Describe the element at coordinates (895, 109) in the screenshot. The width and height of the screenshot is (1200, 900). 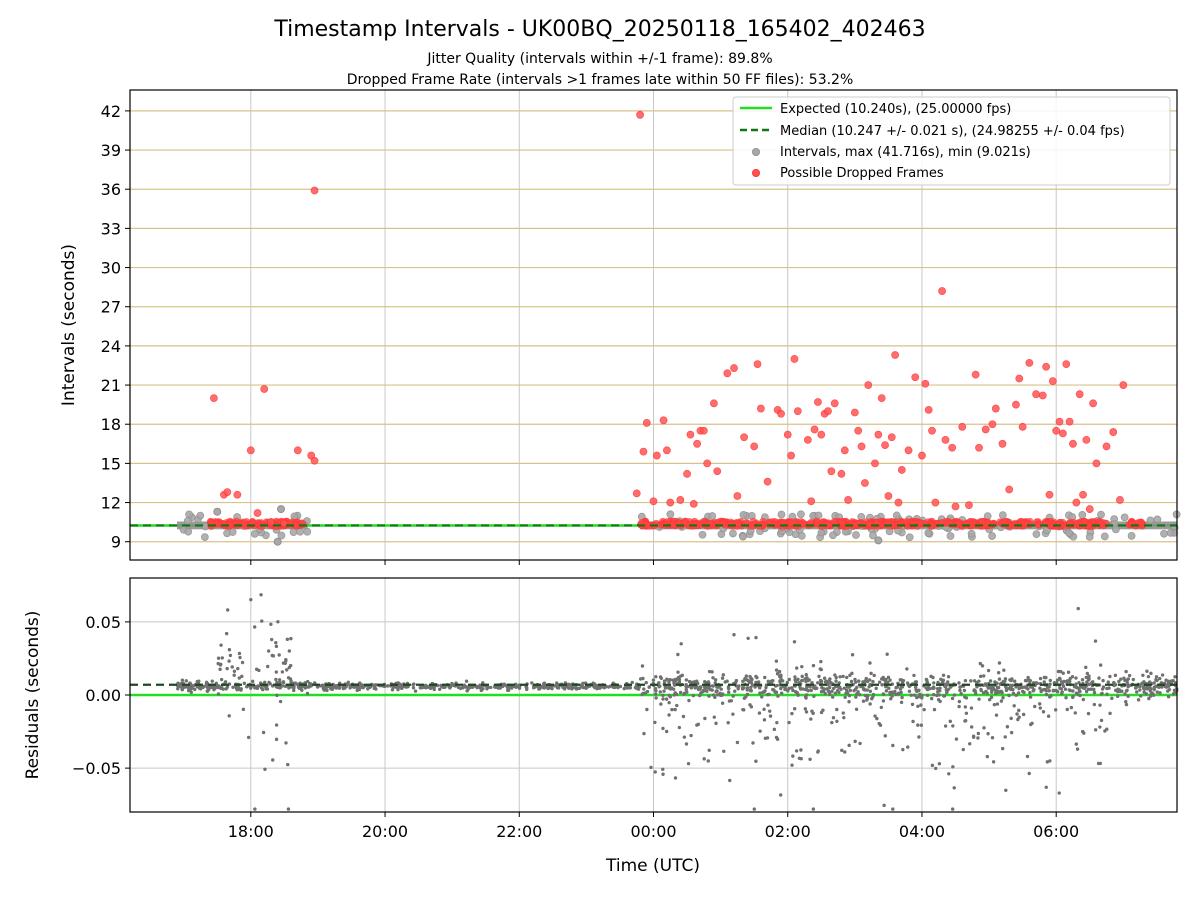
I see `legend-expected-label: Expected (10.240s), (25.00000 fps)` at that location.